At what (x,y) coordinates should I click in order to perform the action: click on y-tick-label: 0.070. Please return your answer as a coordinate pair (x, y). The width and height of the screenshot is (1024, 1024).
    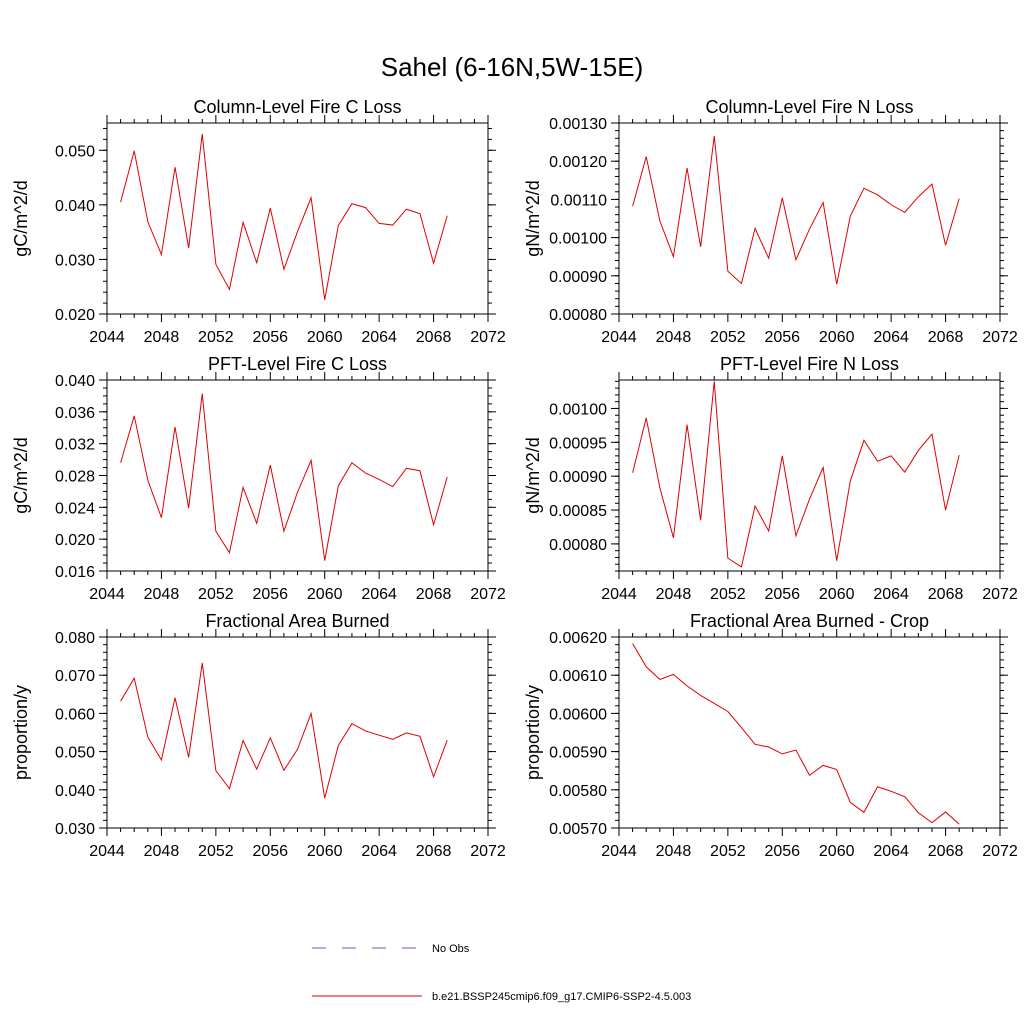
    Looking at the image, I should click on (75, 676).